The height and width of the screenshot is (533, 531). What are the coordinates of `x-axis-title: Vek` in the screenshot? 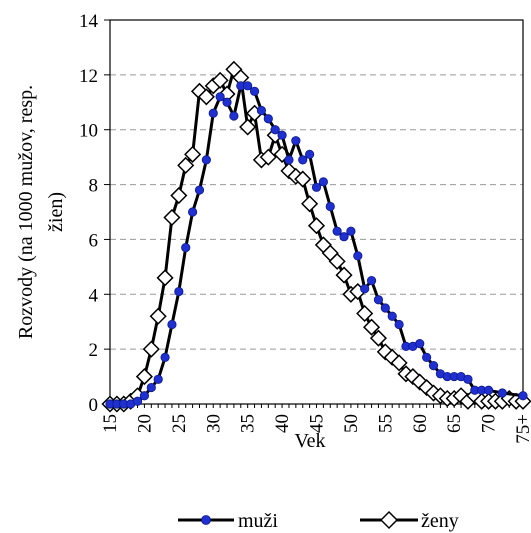 It's located at (309, 441).